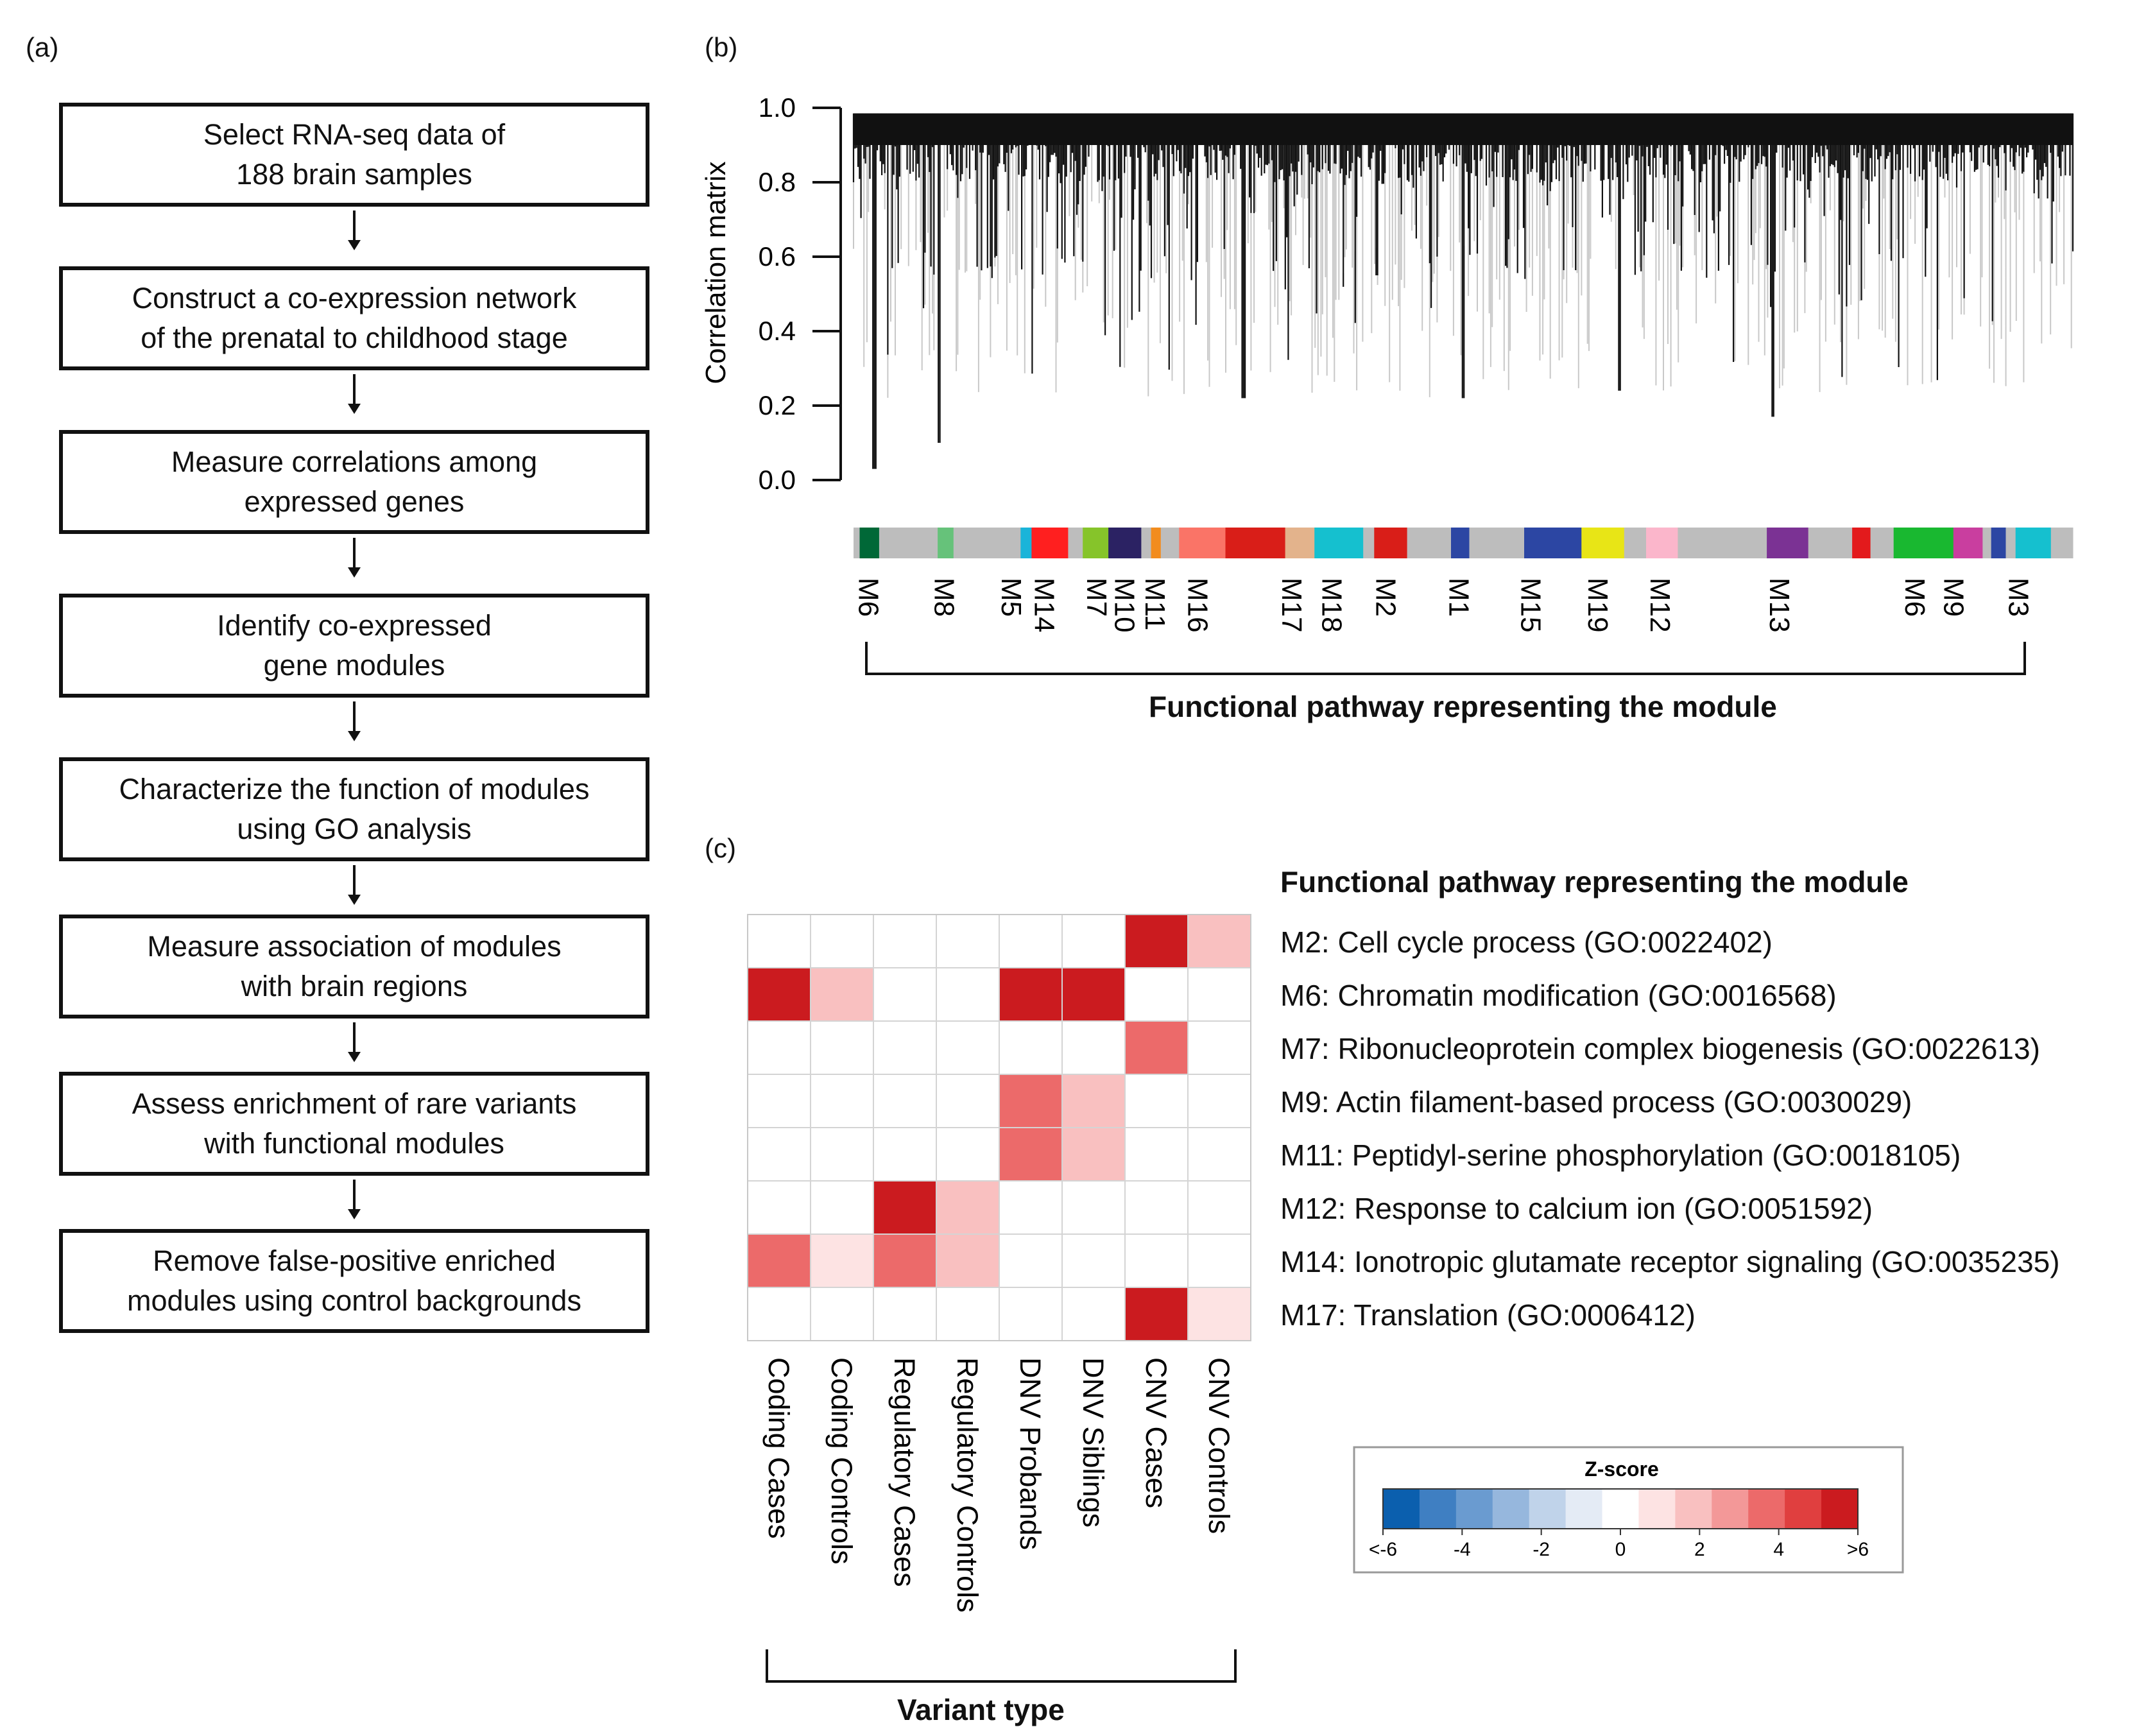 The height and width of the screenshot is (1736, 2155). I want to click on dendrogram-tree, so click(1463, 291).